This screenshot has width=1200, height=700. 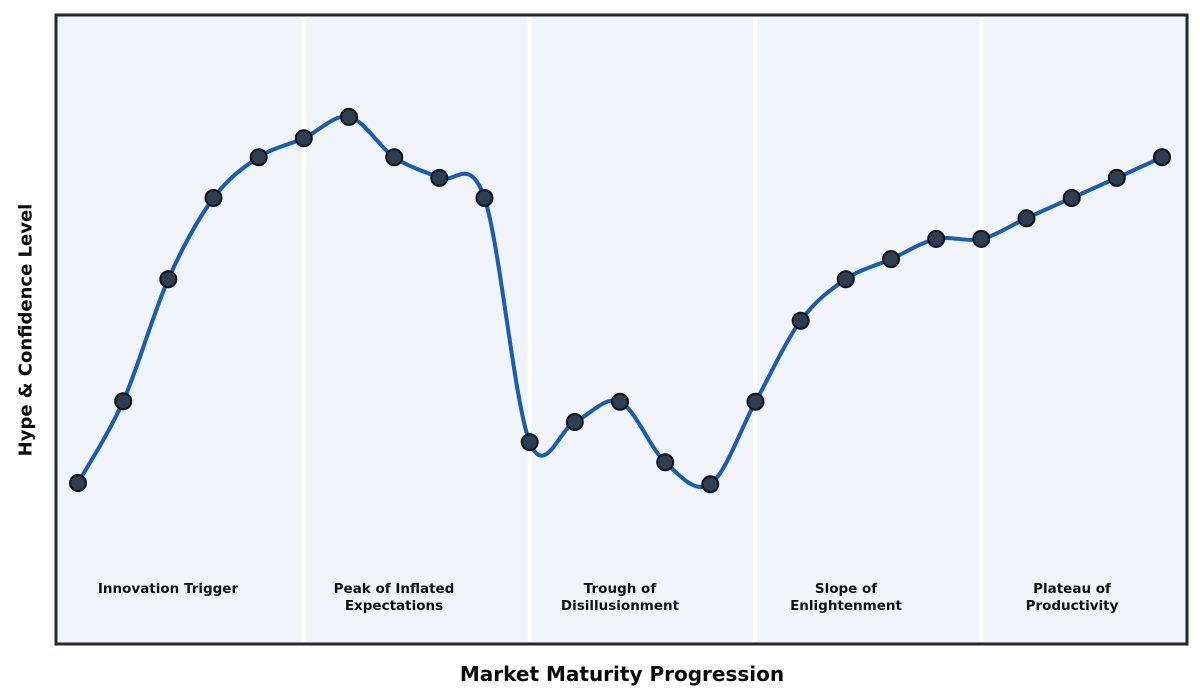 What do you see at coordinates (168, 589) in the screenshot?
I see `phase-label-innovation-trigger: Innovation Trigger` at bounding box center [168, 589].